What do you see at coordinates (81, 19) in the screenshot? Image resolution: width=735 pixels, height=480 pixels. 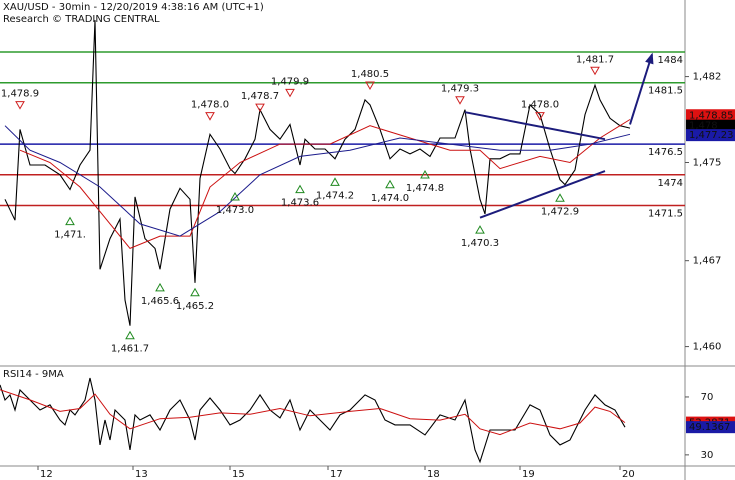 I see `chart-subtitle: Research © TRADING CENTRAL` at bounding box center [81, 19].